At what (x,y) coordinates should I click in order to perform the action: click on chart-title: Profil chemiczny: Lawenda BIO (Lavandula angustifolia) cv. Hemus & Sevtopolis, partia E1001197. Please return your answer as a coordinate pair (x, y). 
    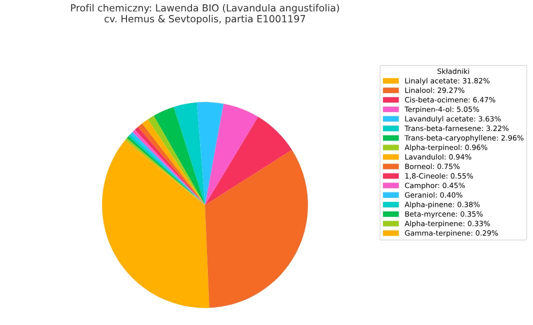
    Looking at the image, I should click on (205, 14).